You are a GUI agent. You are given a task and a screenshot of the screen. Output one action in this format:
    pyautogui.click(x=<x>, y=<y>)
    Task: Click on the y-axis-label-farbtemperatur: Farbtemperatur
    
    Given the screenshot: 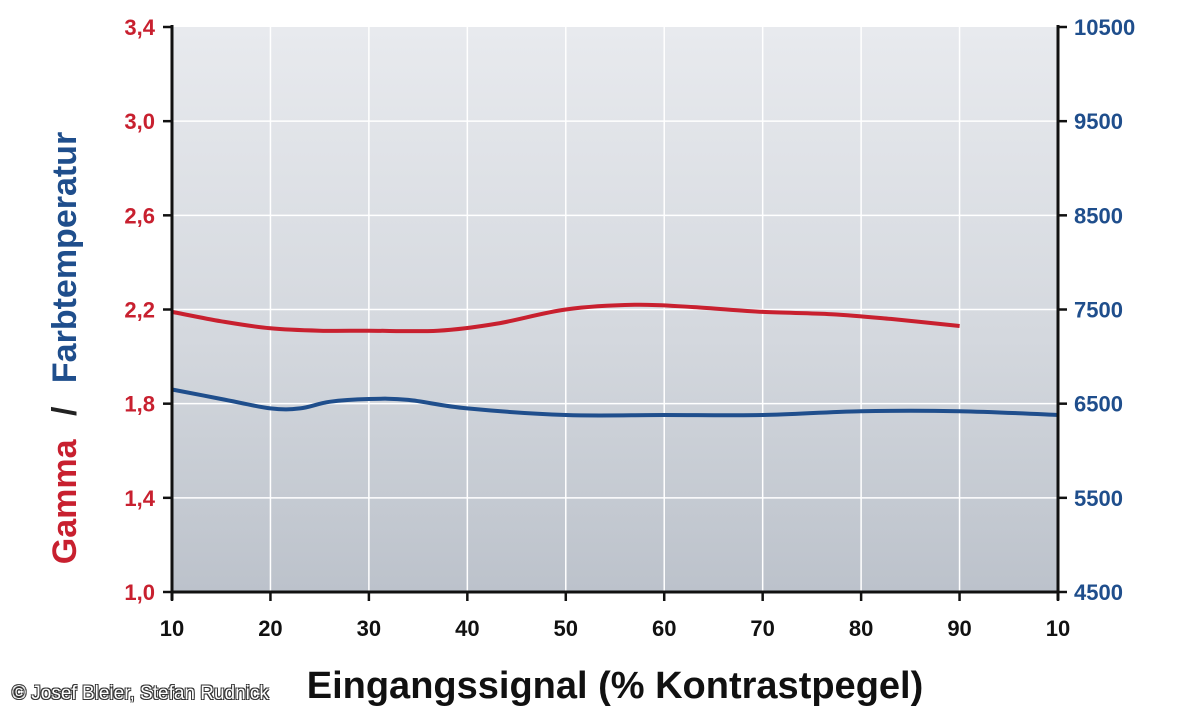 What is the action you would take?
    pyautogui.click(x=65, y=257)
    